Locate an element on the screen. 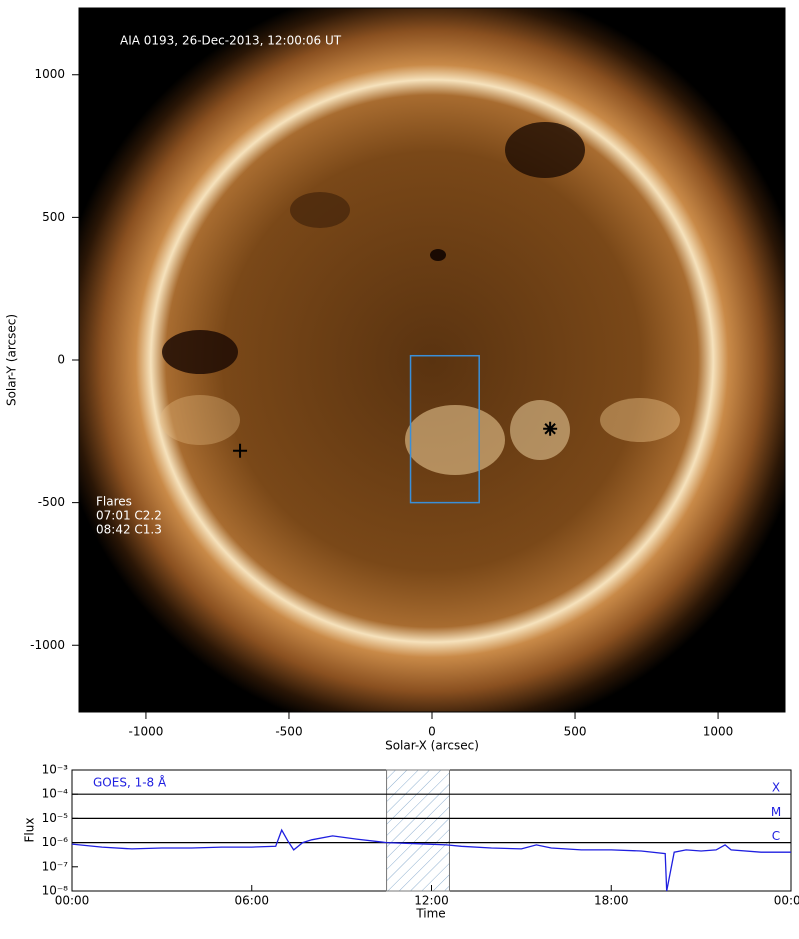 Image resolution: width=799 pixels, height=939 pixels. y-tick-label: 10⁻⁵ is located at coordinates (55, 818).